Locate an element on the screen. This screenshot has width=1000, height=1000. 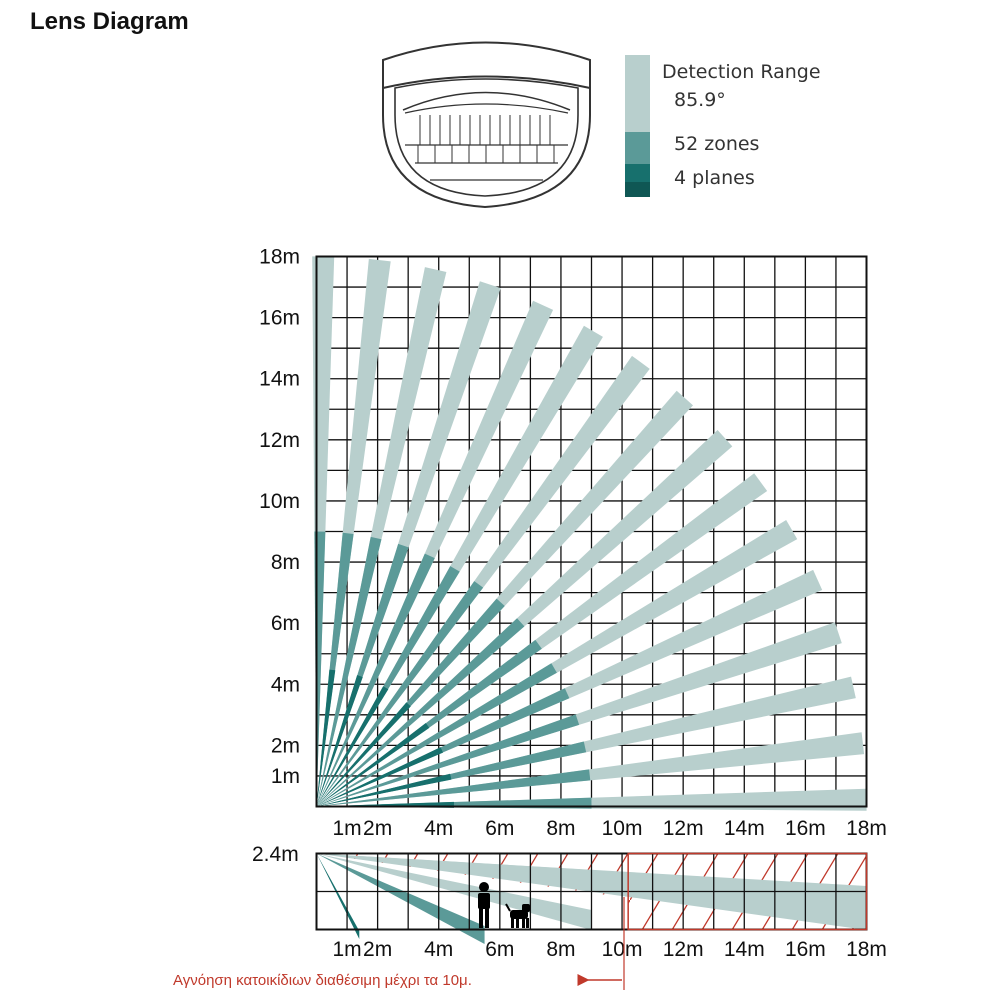
person-icon is located at coordinates (484, 905).